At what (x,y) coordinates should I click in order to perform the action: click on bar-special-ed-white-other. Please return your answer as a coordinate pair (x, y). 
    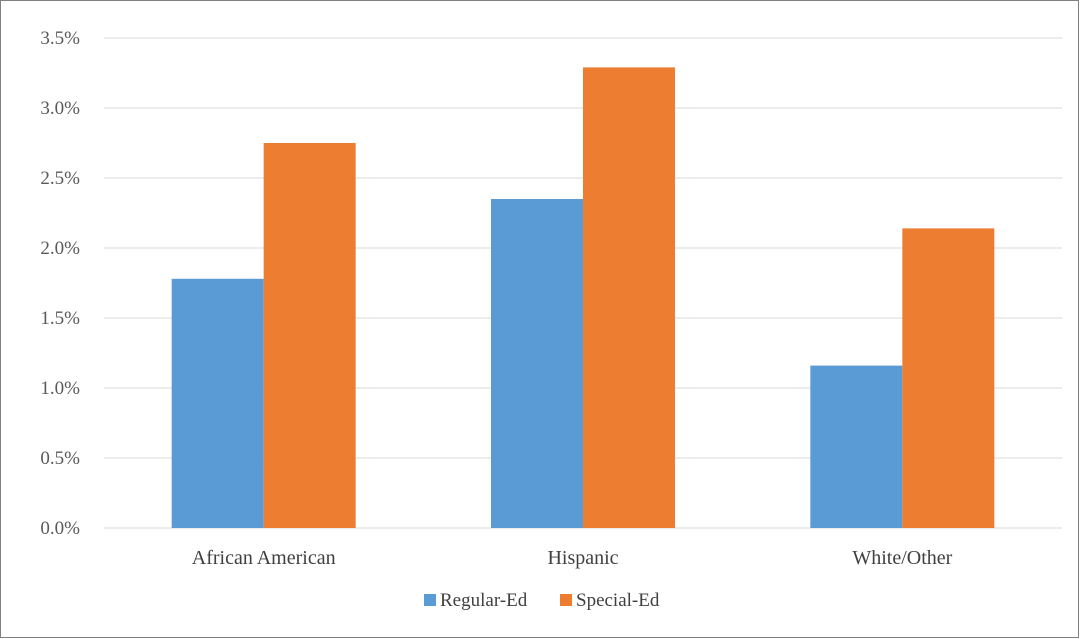
    Looking at the image, I should click on (948, 378).